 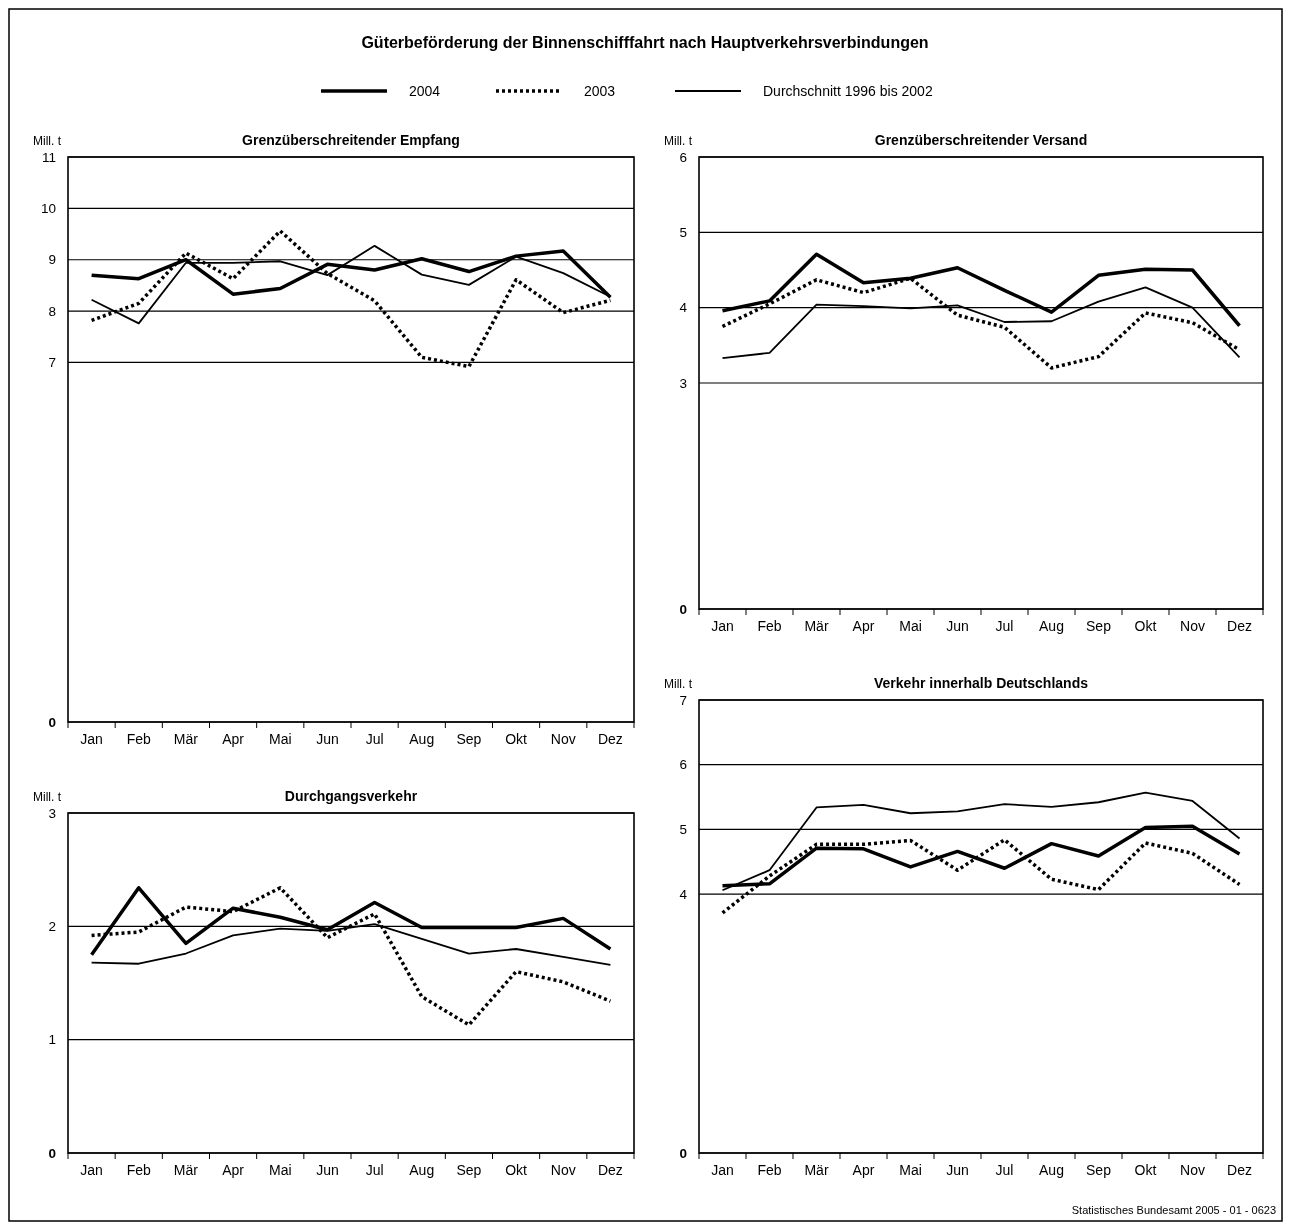 What do you see at coordinates (48, 157) in the screenshot?
I see `y-tick-label: 11` at bounding box center [48, 157].